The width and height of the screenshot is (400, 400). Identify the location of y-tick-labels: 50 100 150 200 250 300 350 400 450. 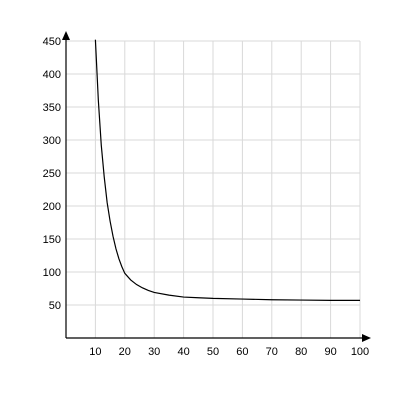
(52, 174).